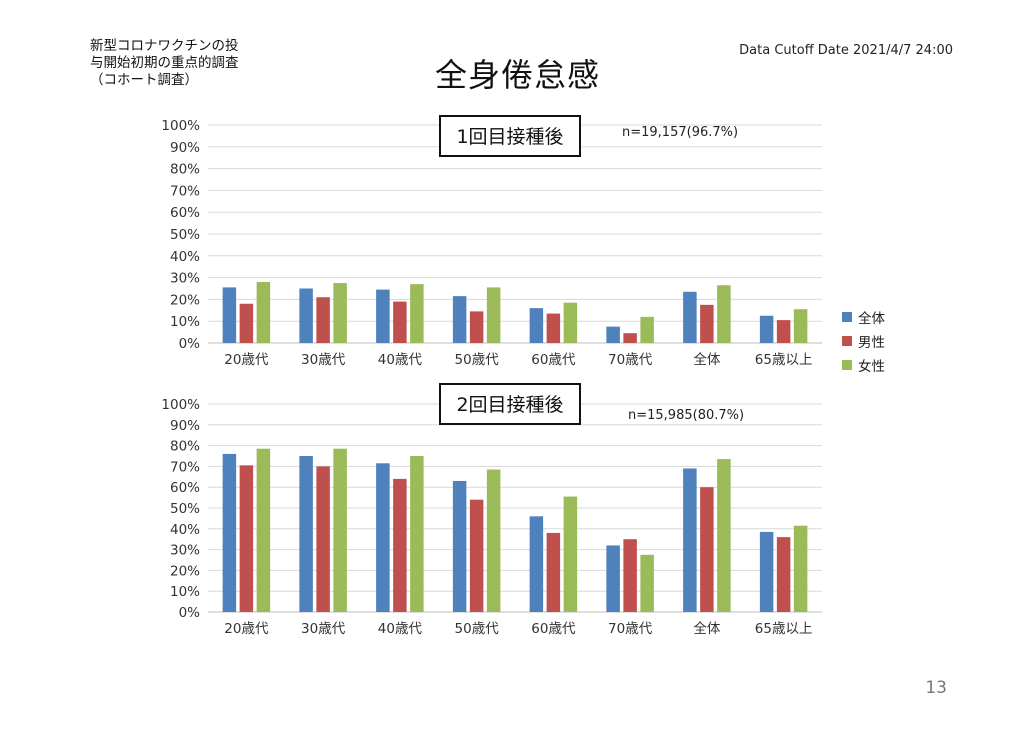 The height and width of the screenshot is (736, 1035). I want to click on legend-item: 女性, so click(863, 365).